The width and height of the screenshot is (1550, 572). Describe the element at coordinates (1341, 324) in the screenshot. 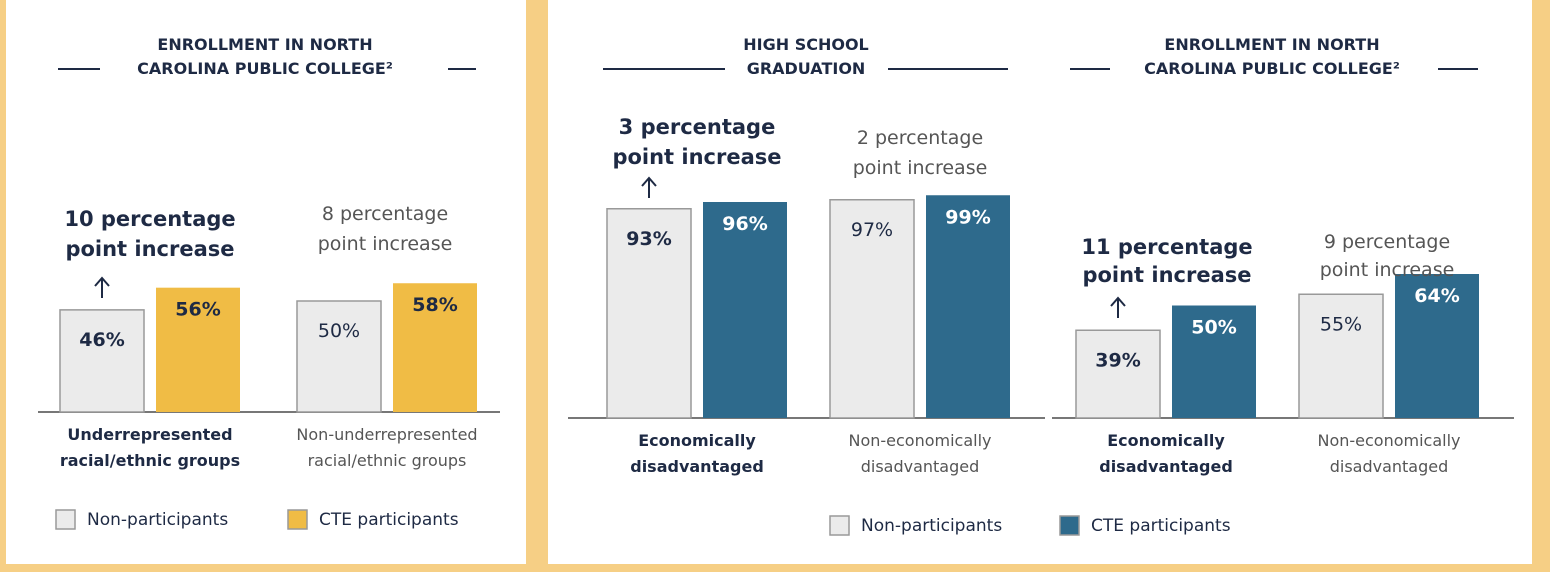

I see `bar-value-label: 55%` at that location.